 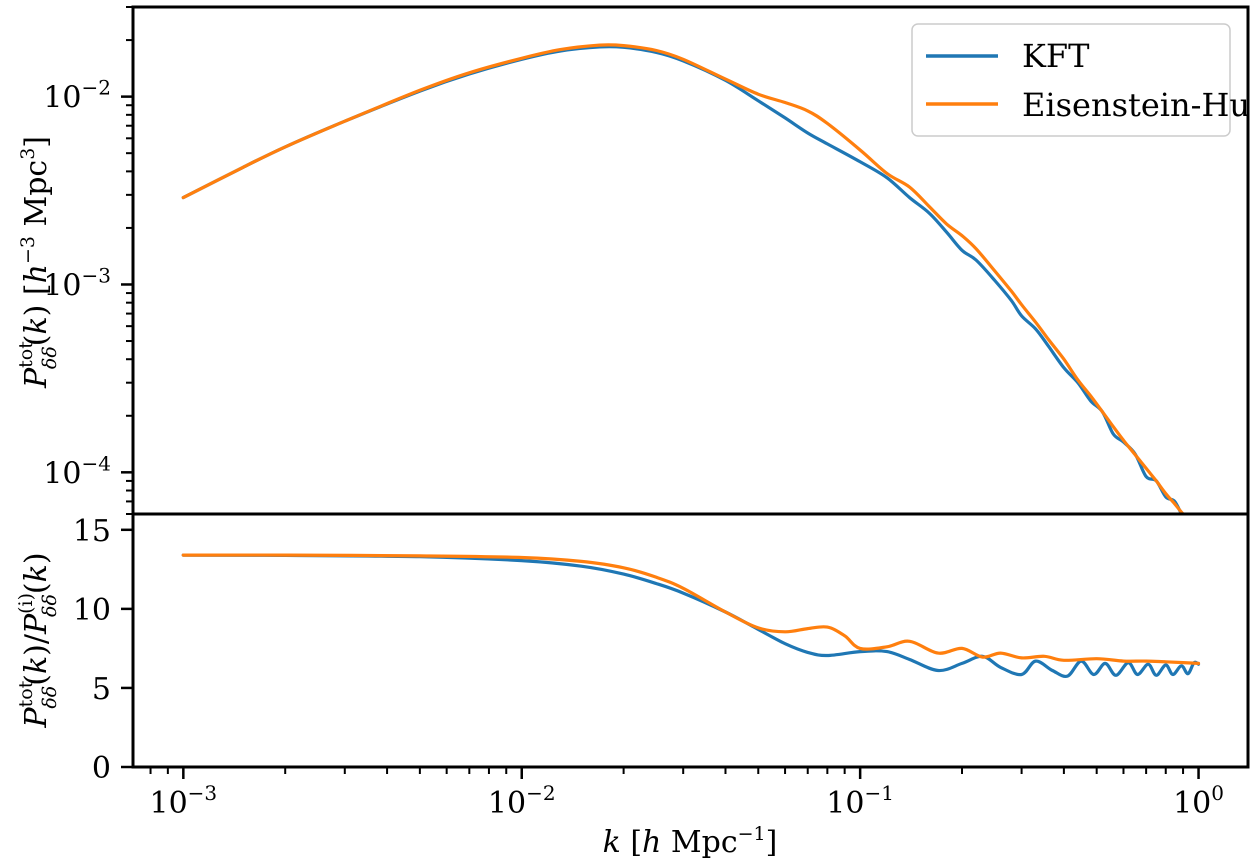 I want to click on legend: KFT Eisenstein-Hu, so click(x=1080, y=80).